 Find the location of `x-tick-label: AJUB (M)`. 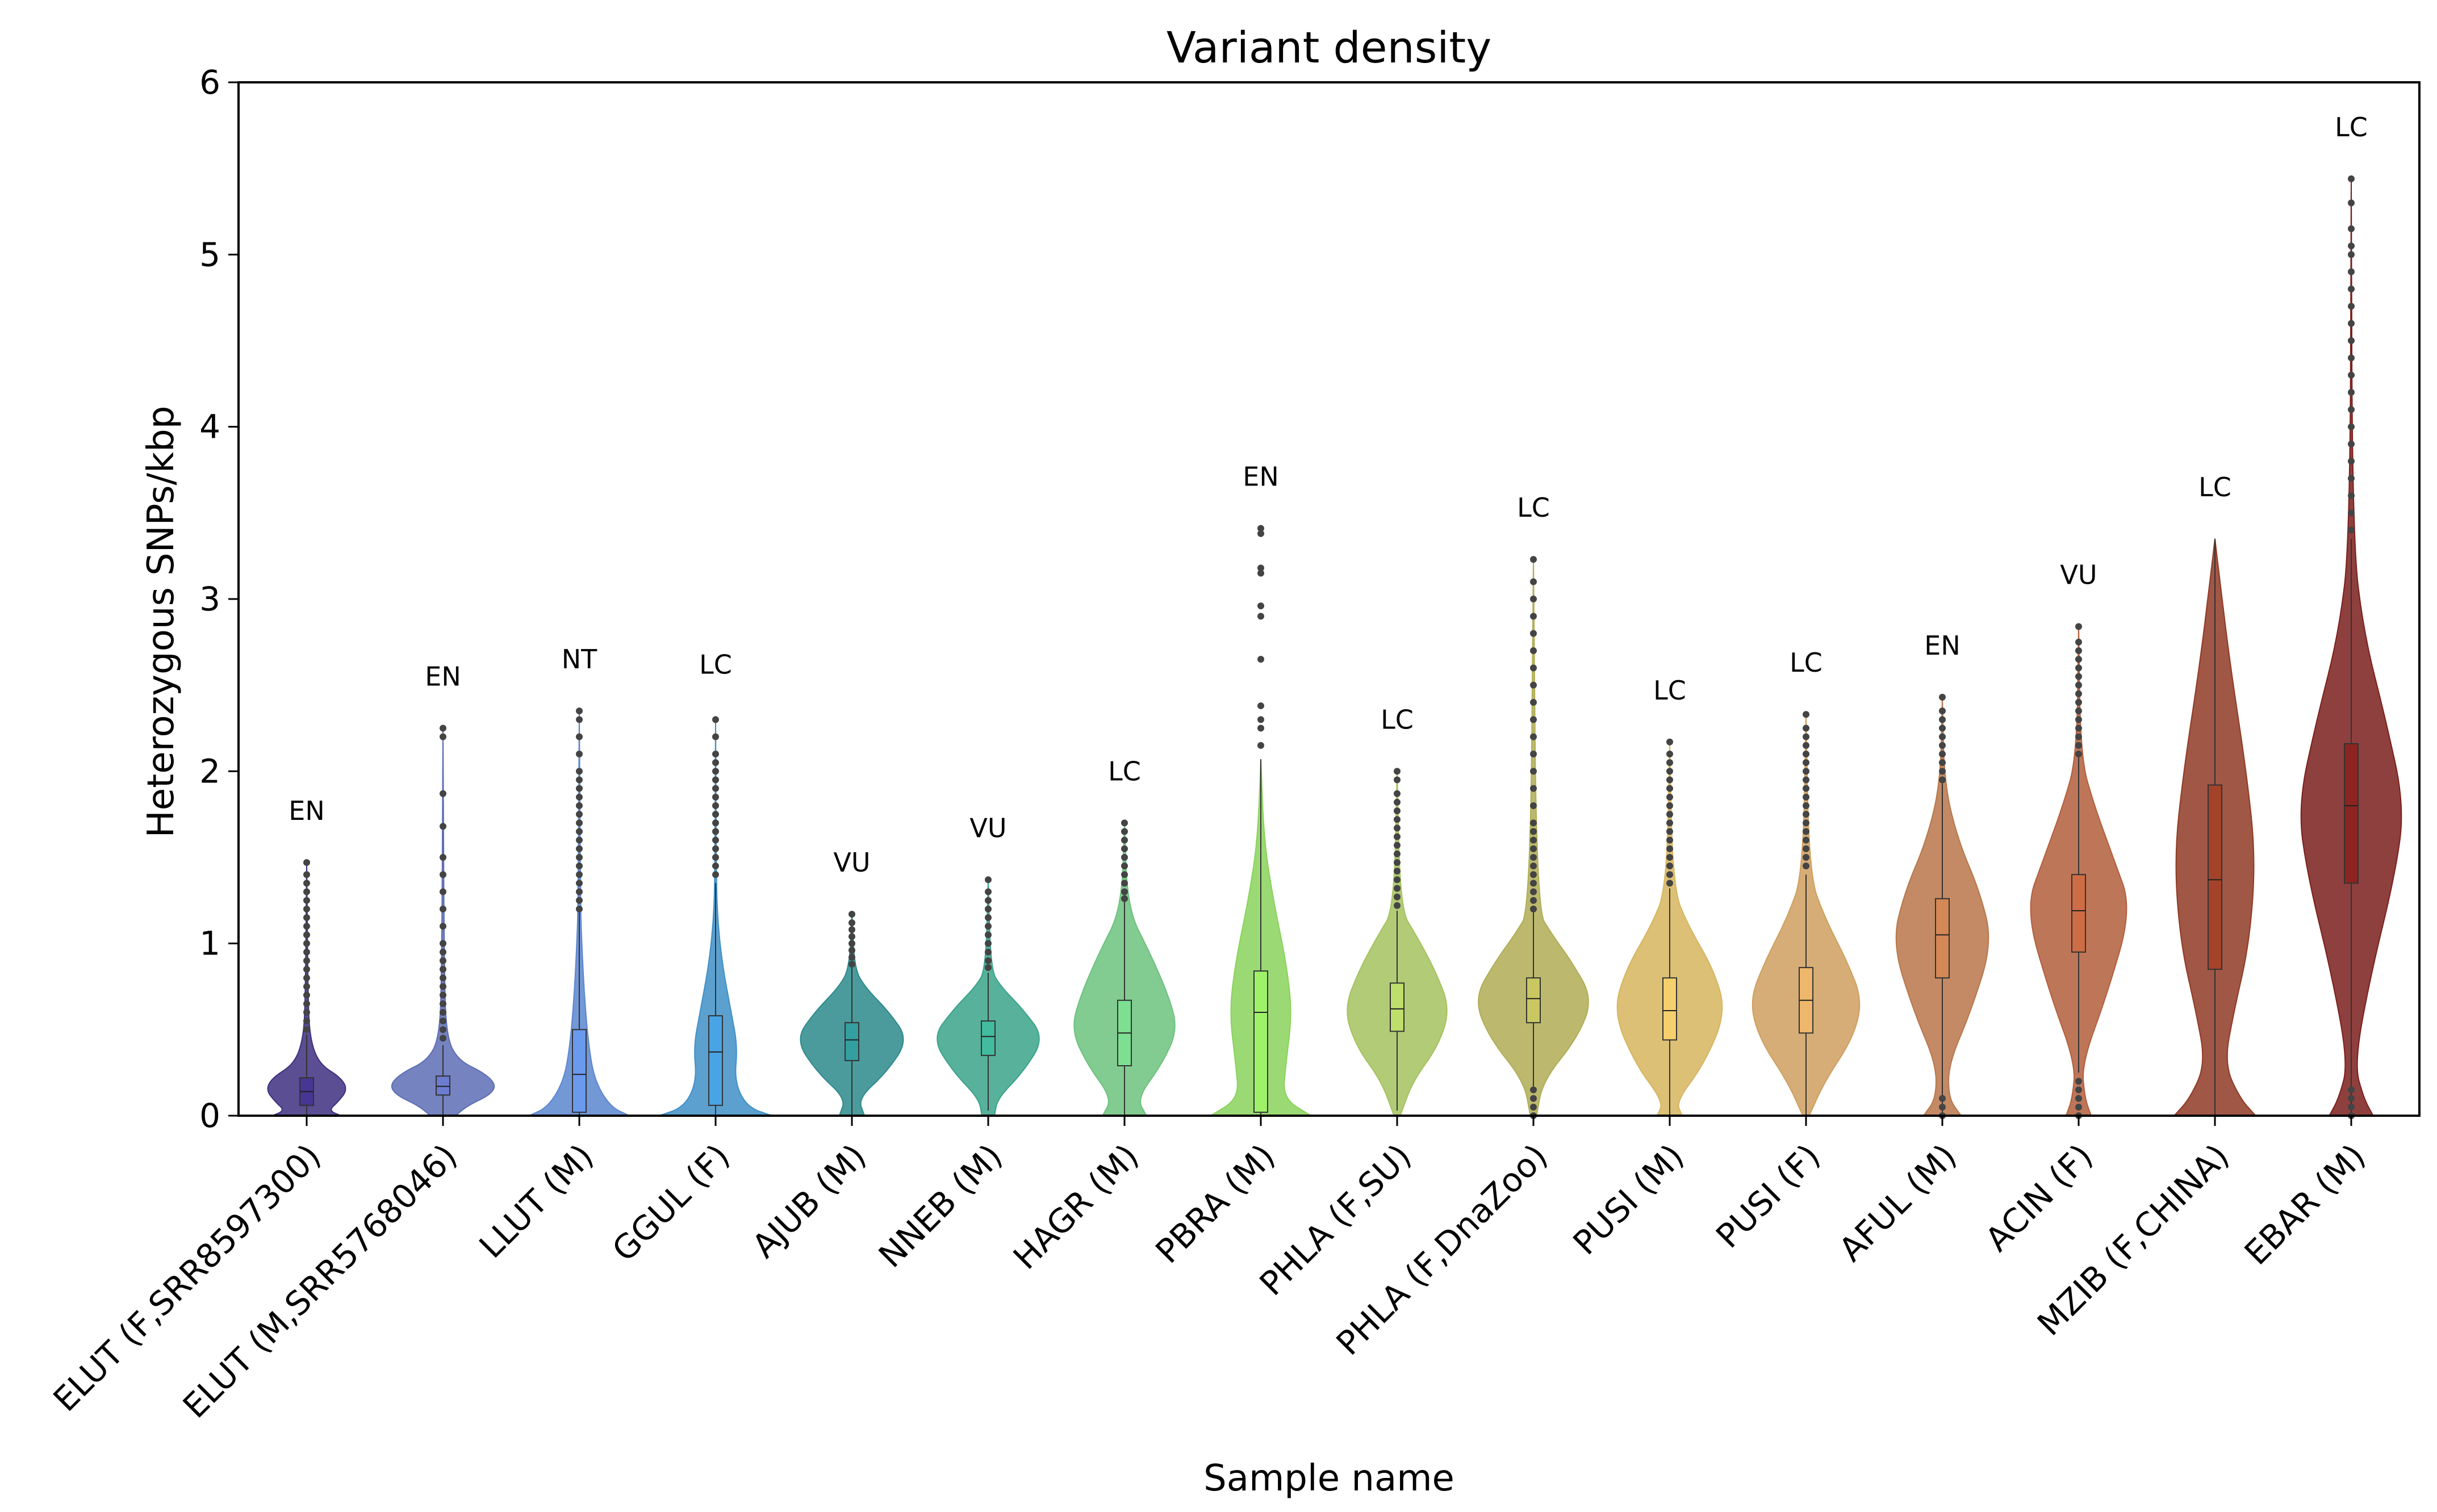

x-tick-label: AJUB (M) is located at coordinates (809, 1201).